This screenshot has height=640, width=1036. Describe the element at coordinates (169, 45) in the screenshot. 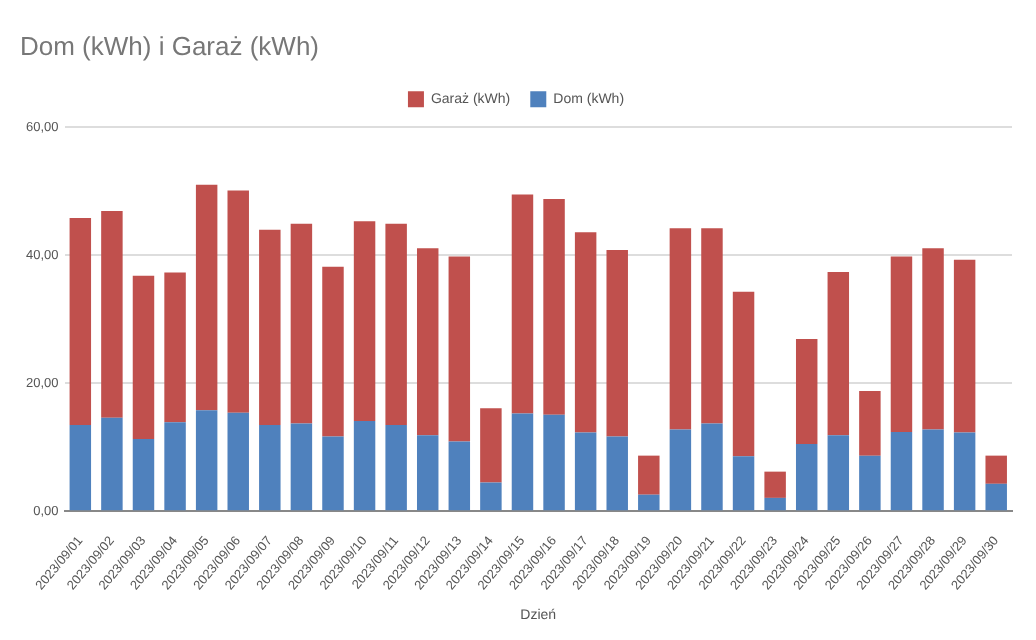

I see `chart-title: Dom (kWh) i Garaż (kWh)` at that location.